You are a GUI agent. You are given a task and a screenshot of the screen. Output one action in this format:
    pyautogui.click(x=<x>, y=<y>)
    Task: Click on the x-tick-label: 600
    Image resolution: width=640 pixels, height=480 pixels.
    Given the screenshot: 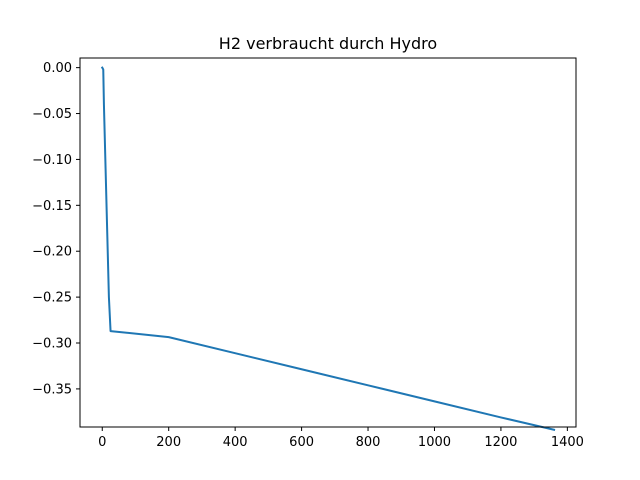 What is the action you would take?
    pyautogui.click(x=301, y=442)
    